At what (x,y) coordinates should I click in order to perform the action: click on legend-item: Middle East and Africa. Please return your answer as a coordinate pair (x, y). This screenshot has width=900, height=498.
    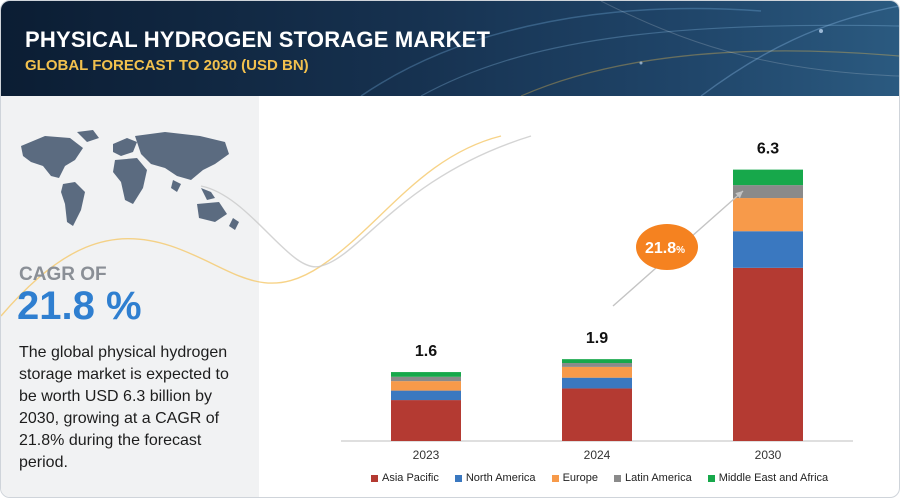
    Looking at the image, I should click on (768, 478).